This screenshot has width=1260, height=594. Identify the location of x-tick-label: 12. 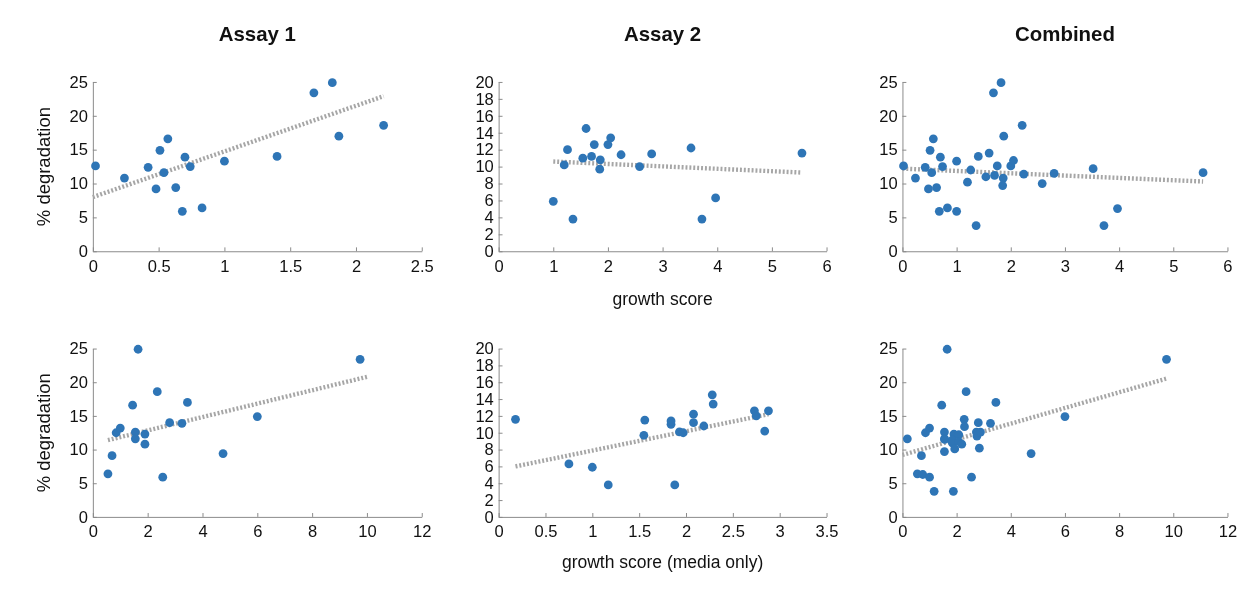
(422, 532).